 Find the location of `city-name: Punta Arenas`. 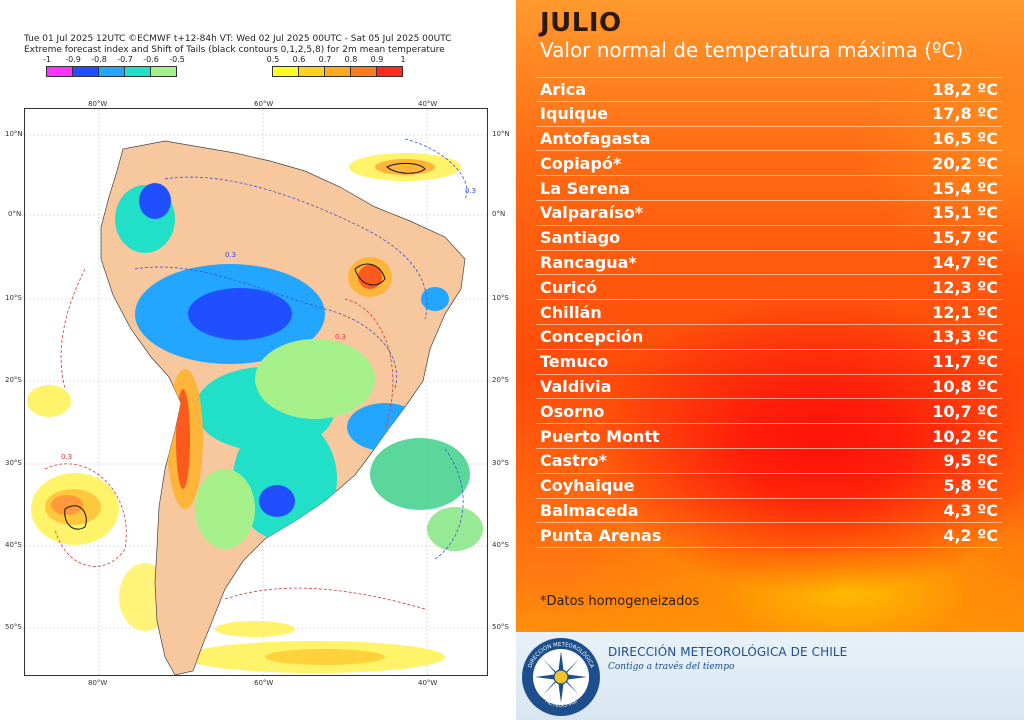

city-name: Punta Arenas is located at coordinates (601, 535).